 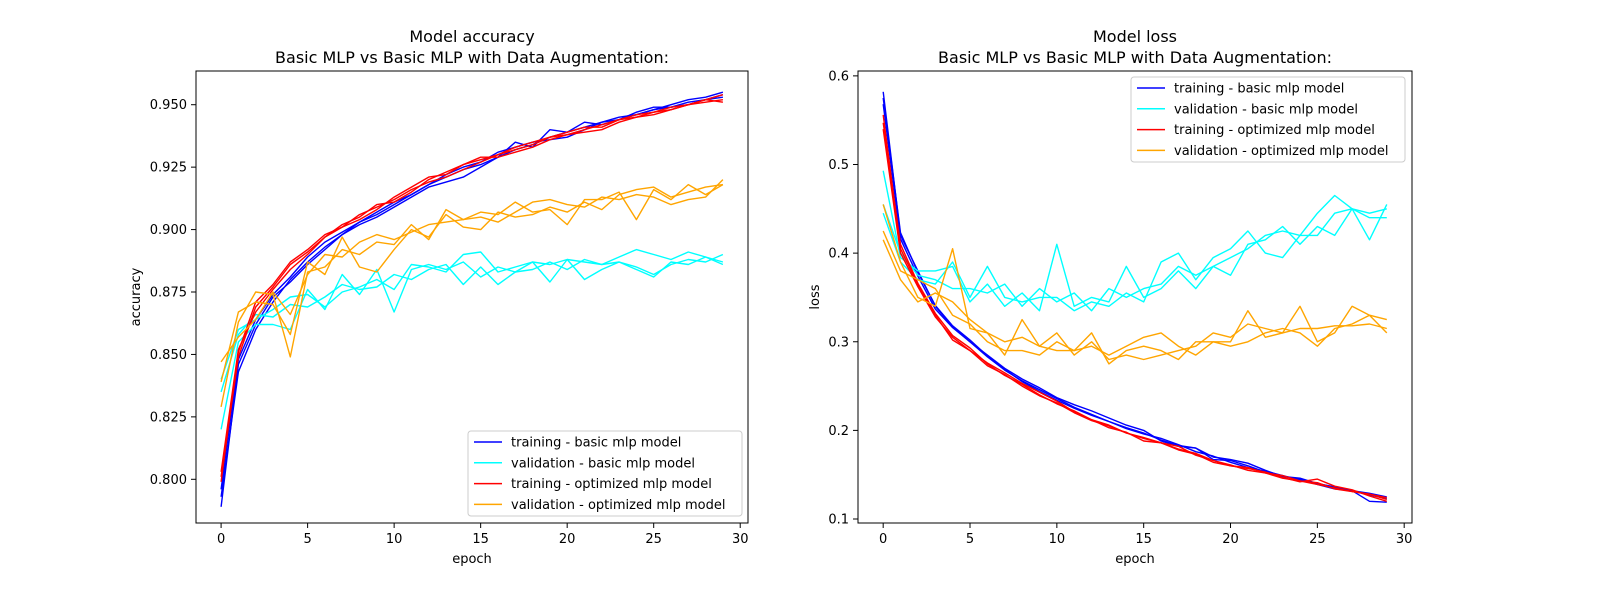 I want to click on accuracy-y-tick-label: 0.800, so click(x=168, y=480).